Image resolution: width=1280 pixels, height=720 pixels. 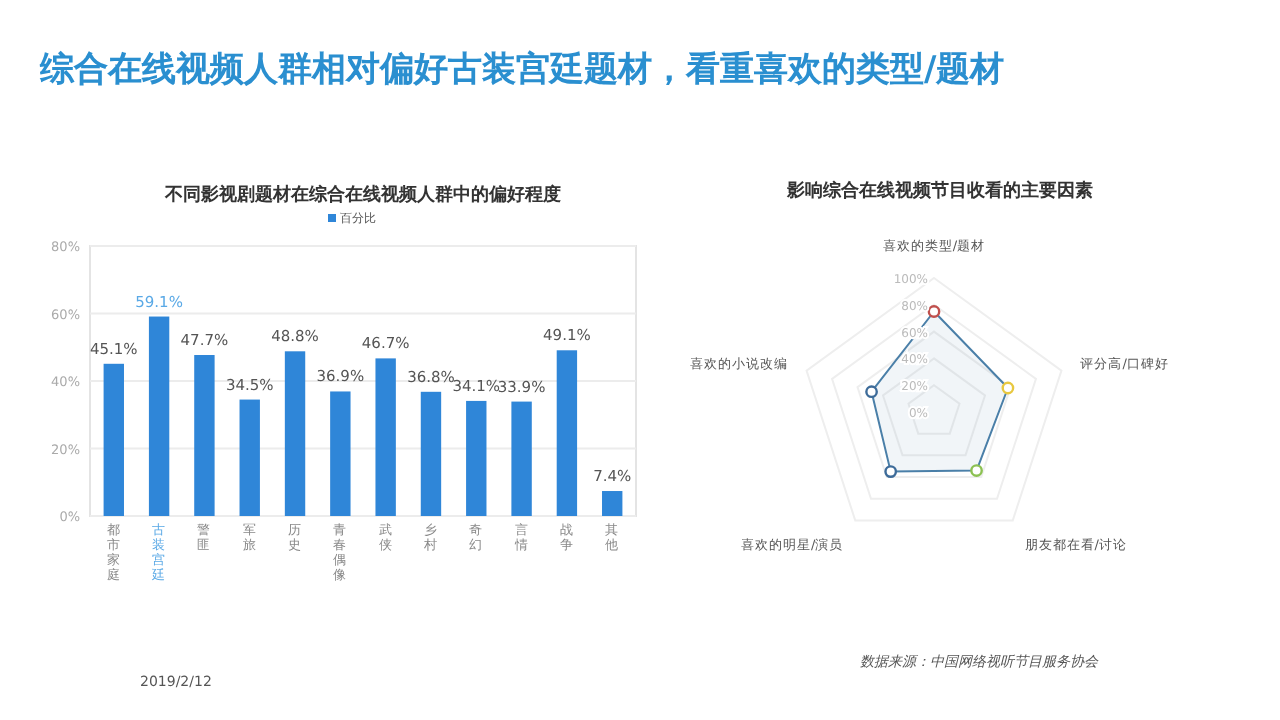 What do you see at coordinates (362, 195) in the screenshot?
I see `chart-title: 不同影视剧题材在综合在线视频人群中的偏好程度` at bounding box center [362, 195].